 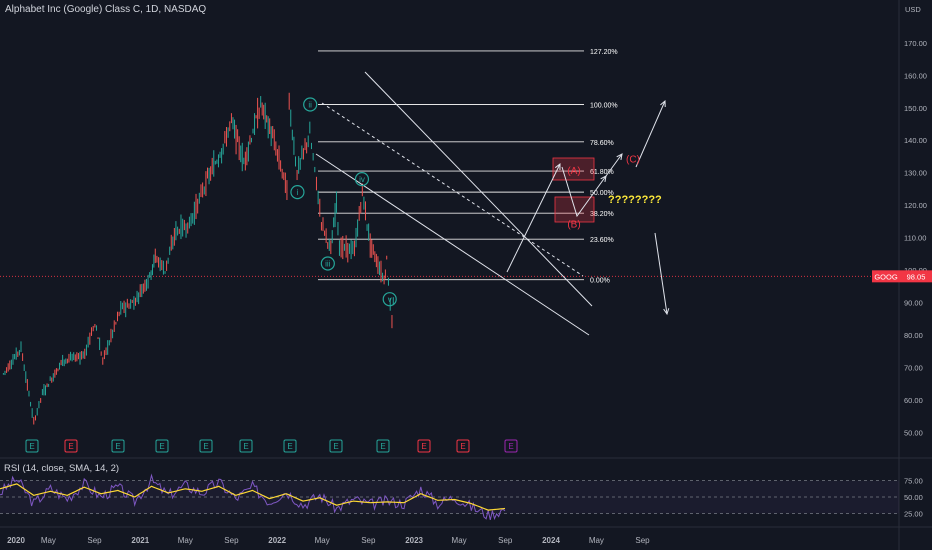 What do you see at coordinates (600, 281) in the screenshot?
I see `fib-level-label: 0.00%` at bounding box center [600, 281].